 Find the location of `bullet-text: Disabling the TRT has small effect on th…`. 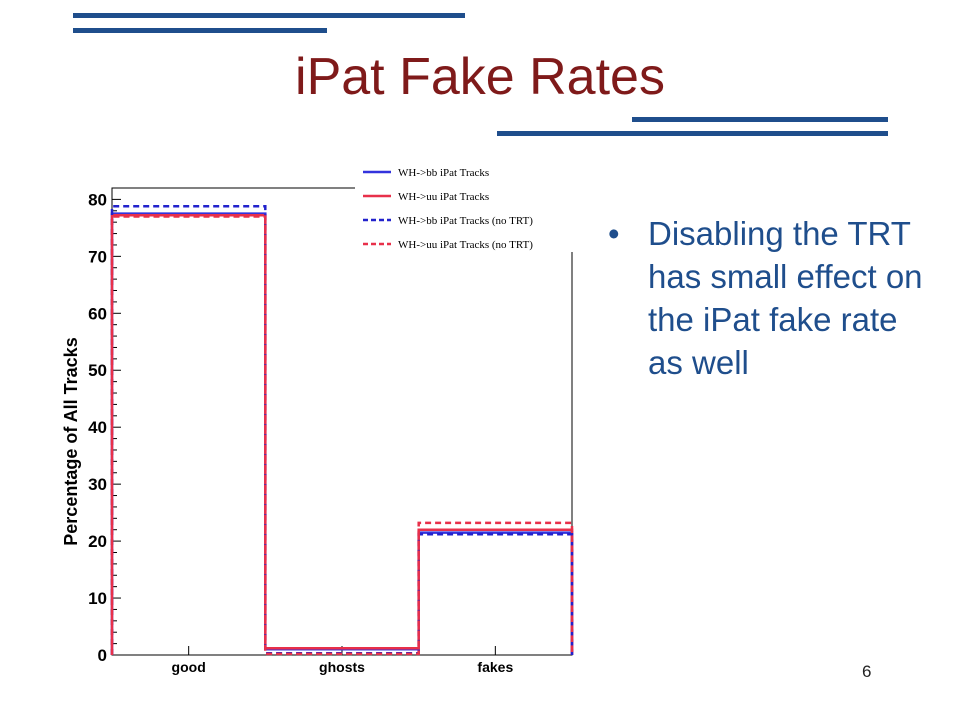

bullet-text: Disabling the TRT has small effect on th… is located at coordinates (785, 298).